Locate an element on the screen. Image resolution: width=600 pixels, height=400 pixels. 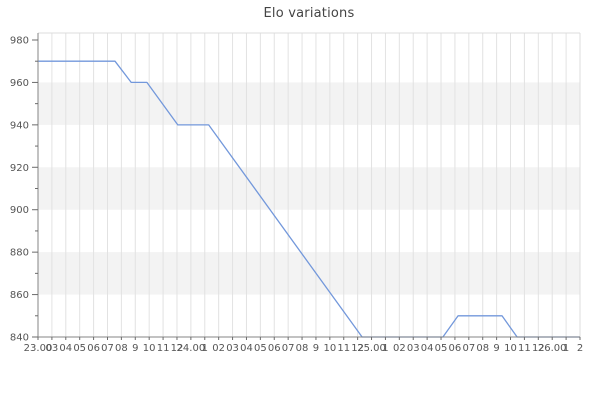
x-tick-label: 23.00 is located at coordinates (38, 348).